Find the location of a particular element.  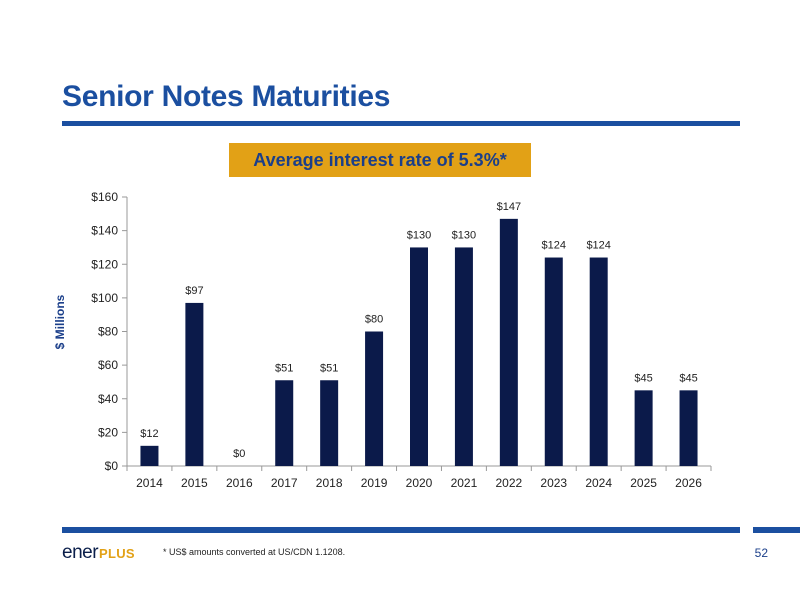

y-tick-label: $160 is located at coordinates (104, 197).